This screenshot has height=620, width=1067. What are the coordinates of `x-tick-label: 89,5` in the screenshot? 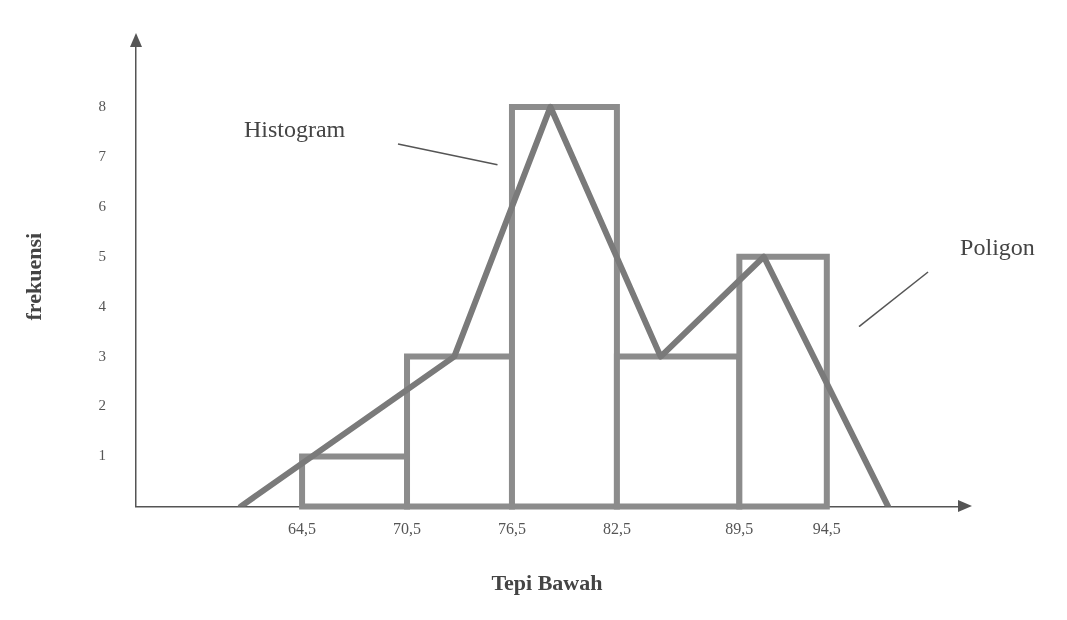 It's located at (739, 529).